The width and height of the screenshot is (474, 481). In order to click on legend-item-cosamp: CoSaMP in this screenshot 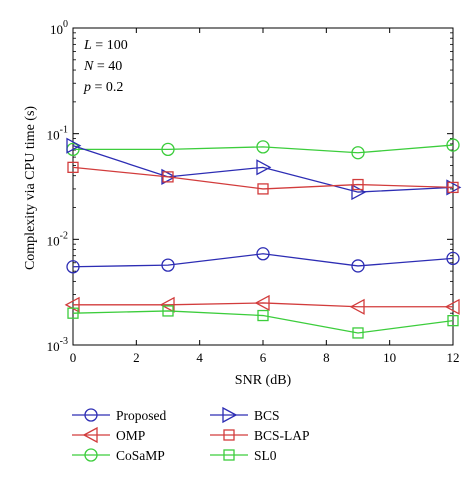, I will do `click(118, 455)`.